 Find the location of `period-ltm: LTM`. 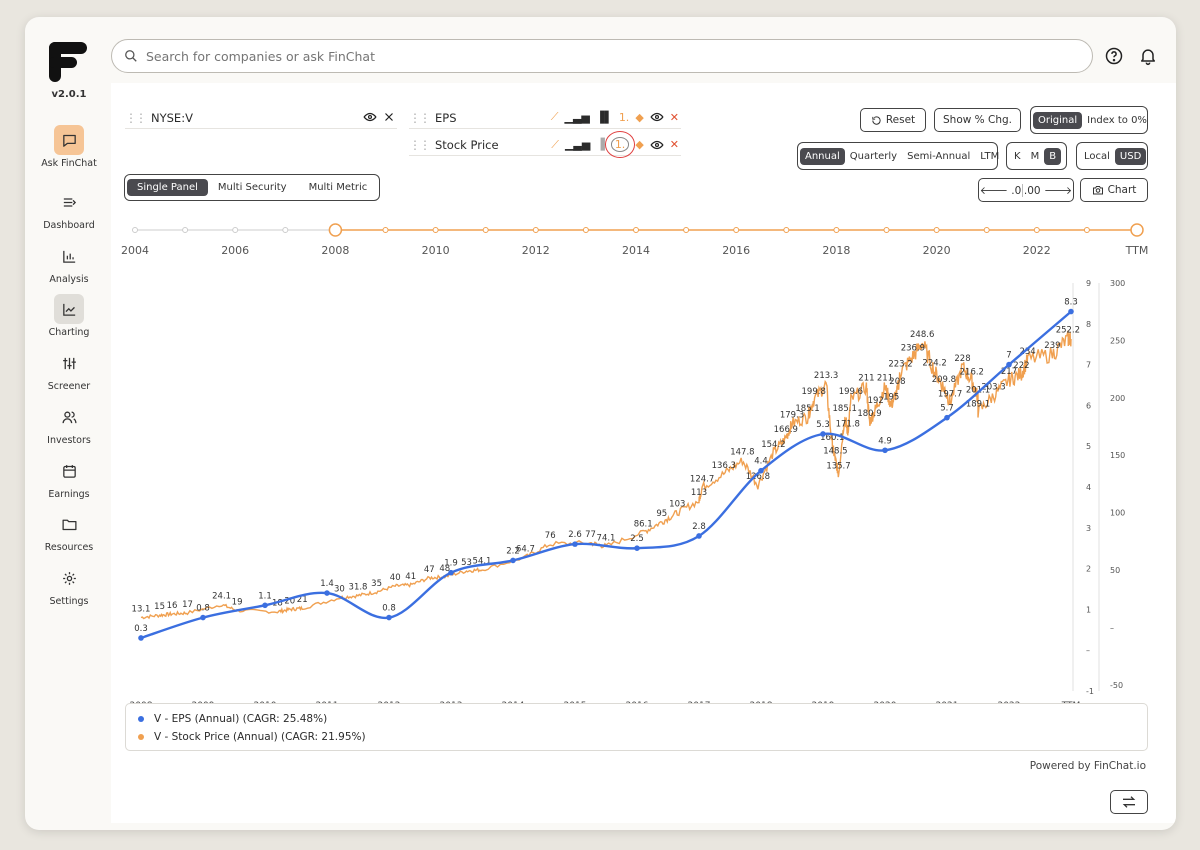

period-ltm: LTM is located at coordinates (990, 156).